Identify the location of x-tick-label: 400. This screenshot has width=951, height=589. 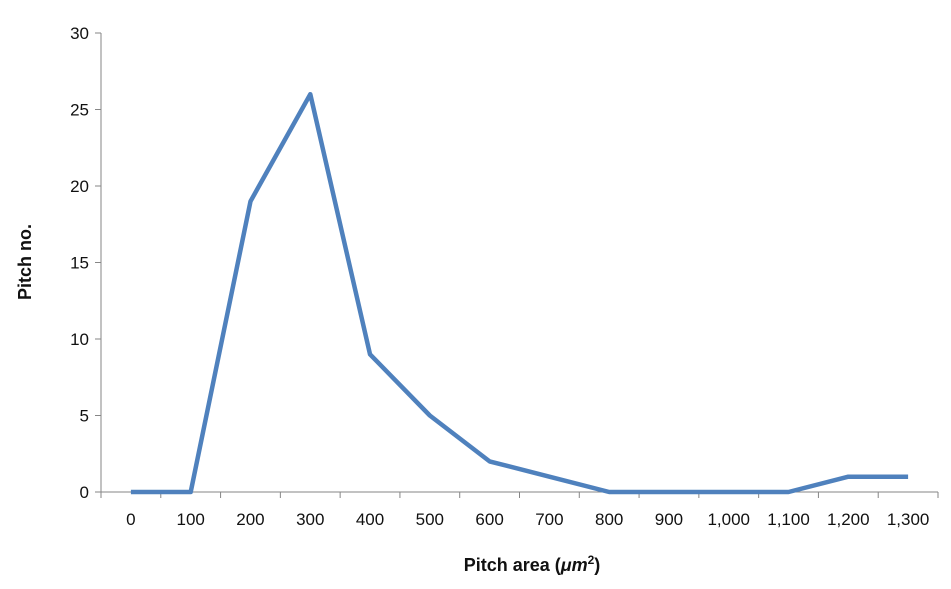
(370, 519).